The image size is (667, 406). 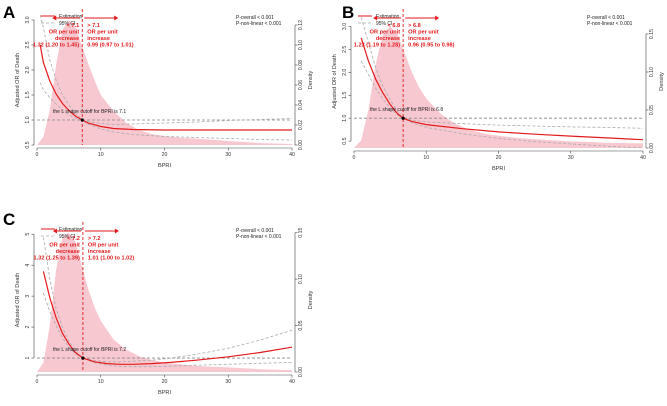 I want to click on left-or-text: 1.32 (1.20 to 1.45), so click(x=56, y=46).